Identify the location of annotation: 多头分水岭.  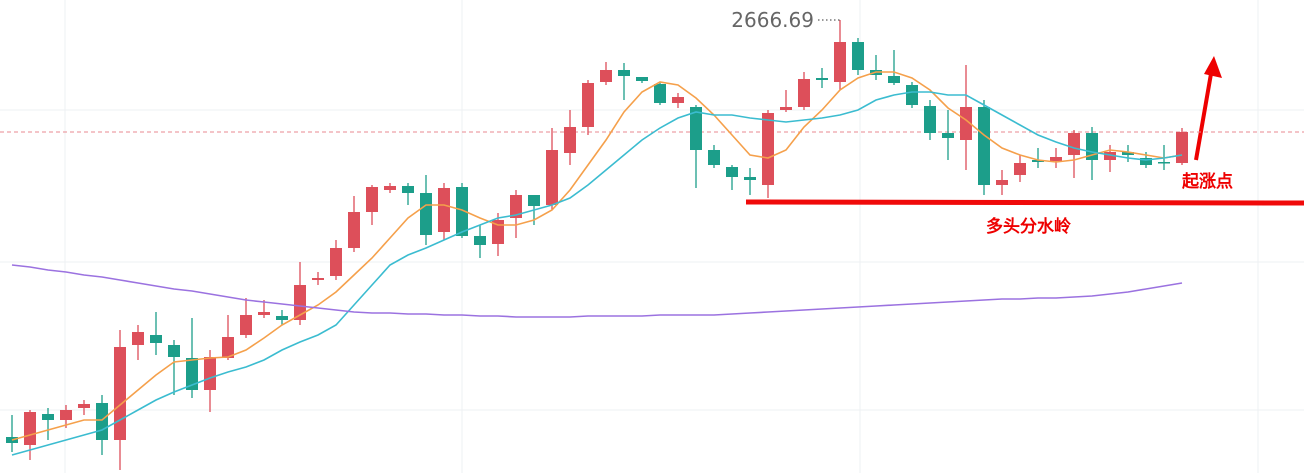
(1028, 226).